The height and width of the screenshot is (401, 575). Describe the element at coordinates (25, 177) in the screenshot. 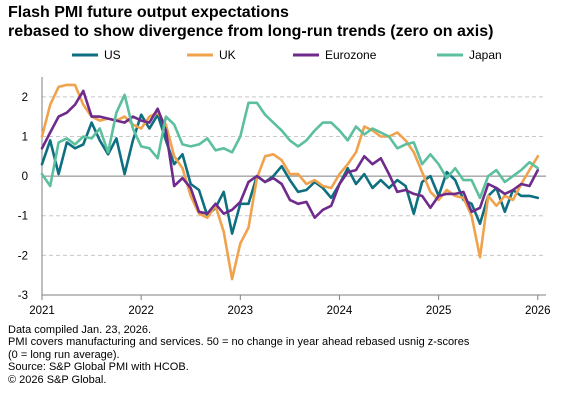

I see `y-tick-label: 0` at that location.